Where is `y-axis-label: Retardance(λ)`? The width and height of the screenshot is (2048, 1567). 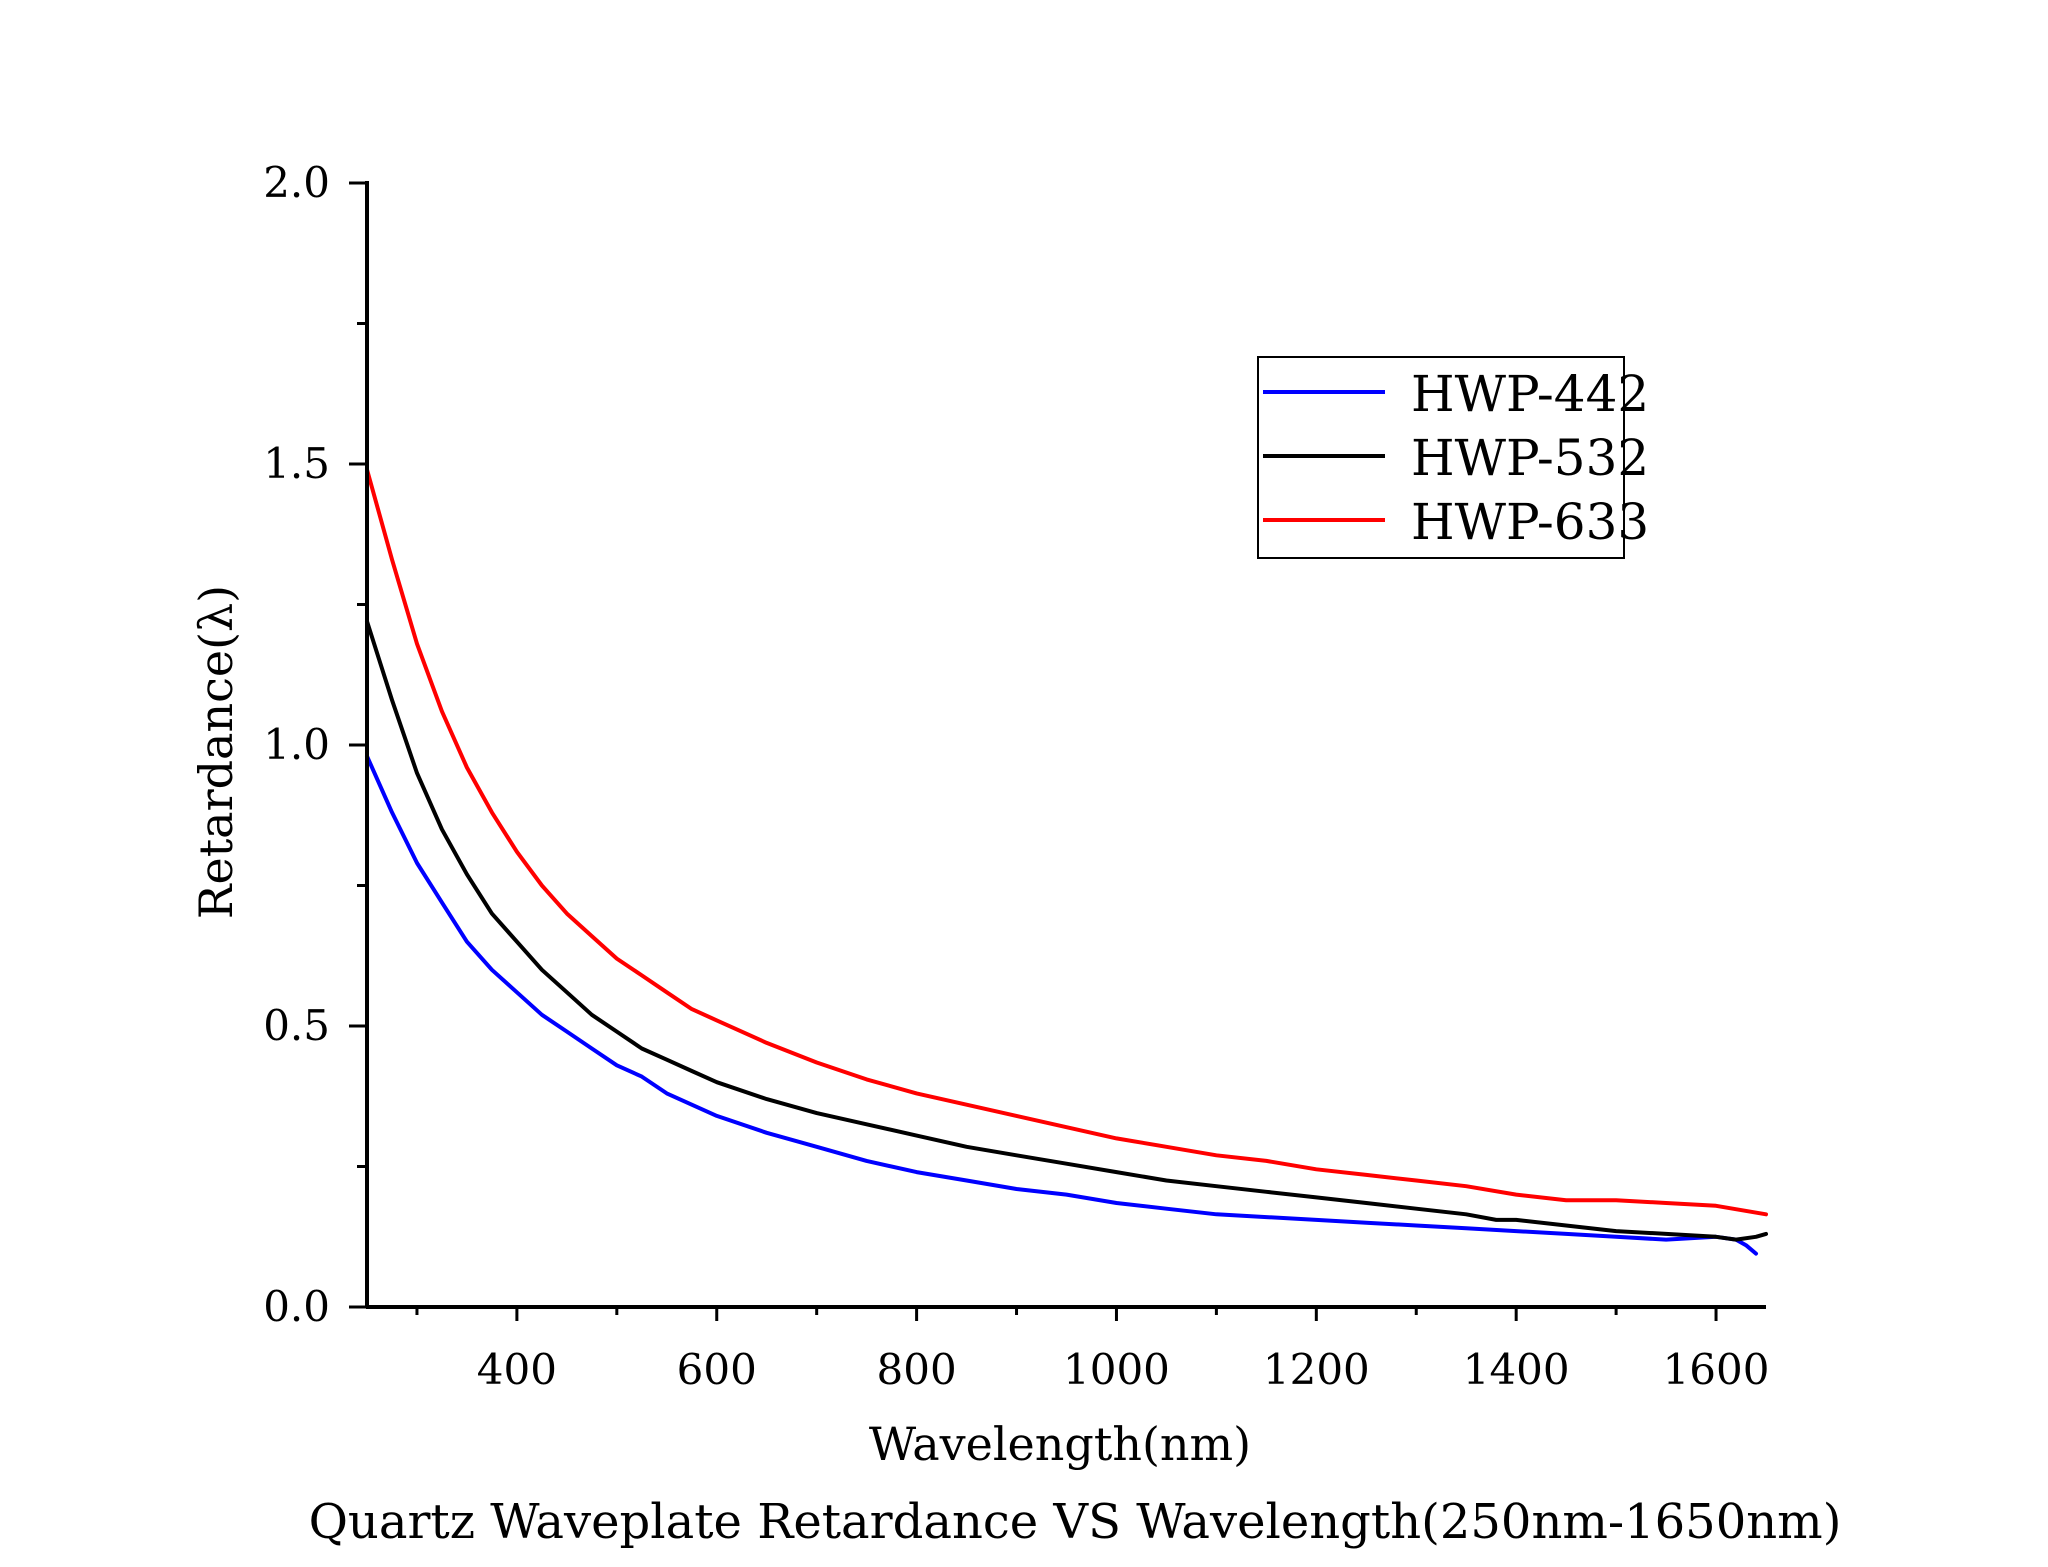
y-axis-label: Retardance(λ) is located at coordinates (216, 752).